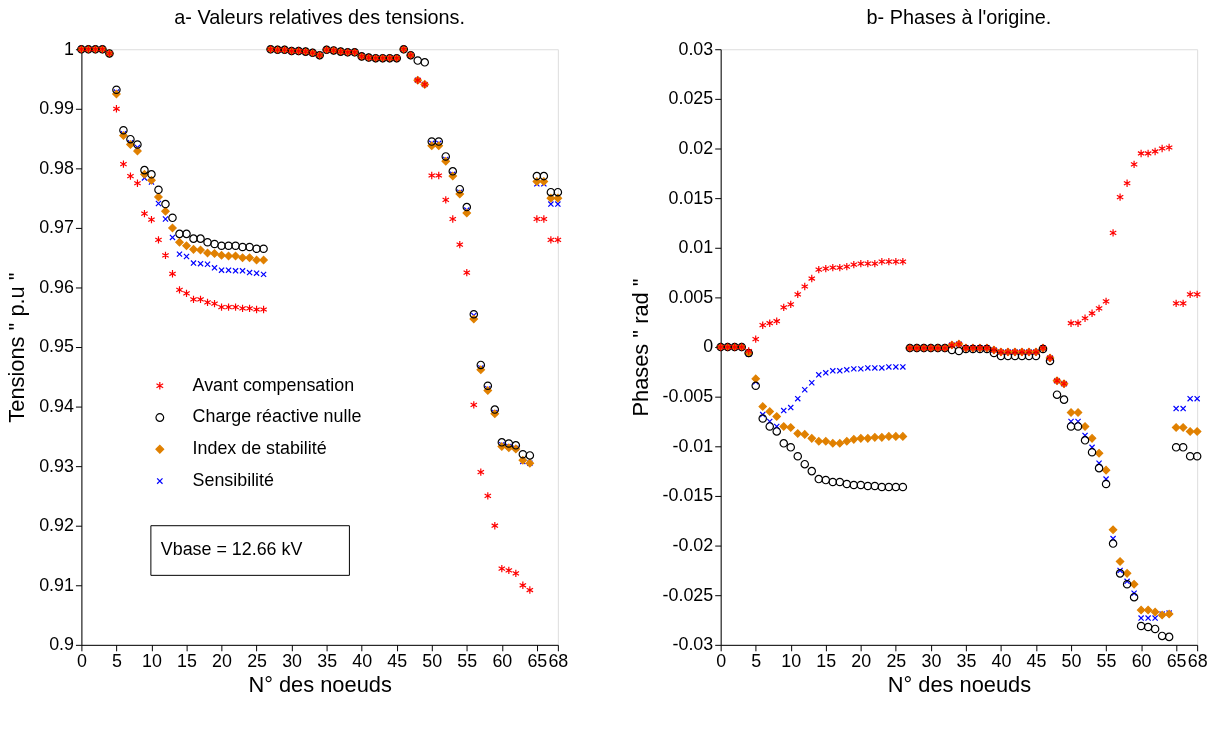  Describe the element at coordinates (57, 406) in the screenshot. I see `y-tick-label: 0.94` at that location.